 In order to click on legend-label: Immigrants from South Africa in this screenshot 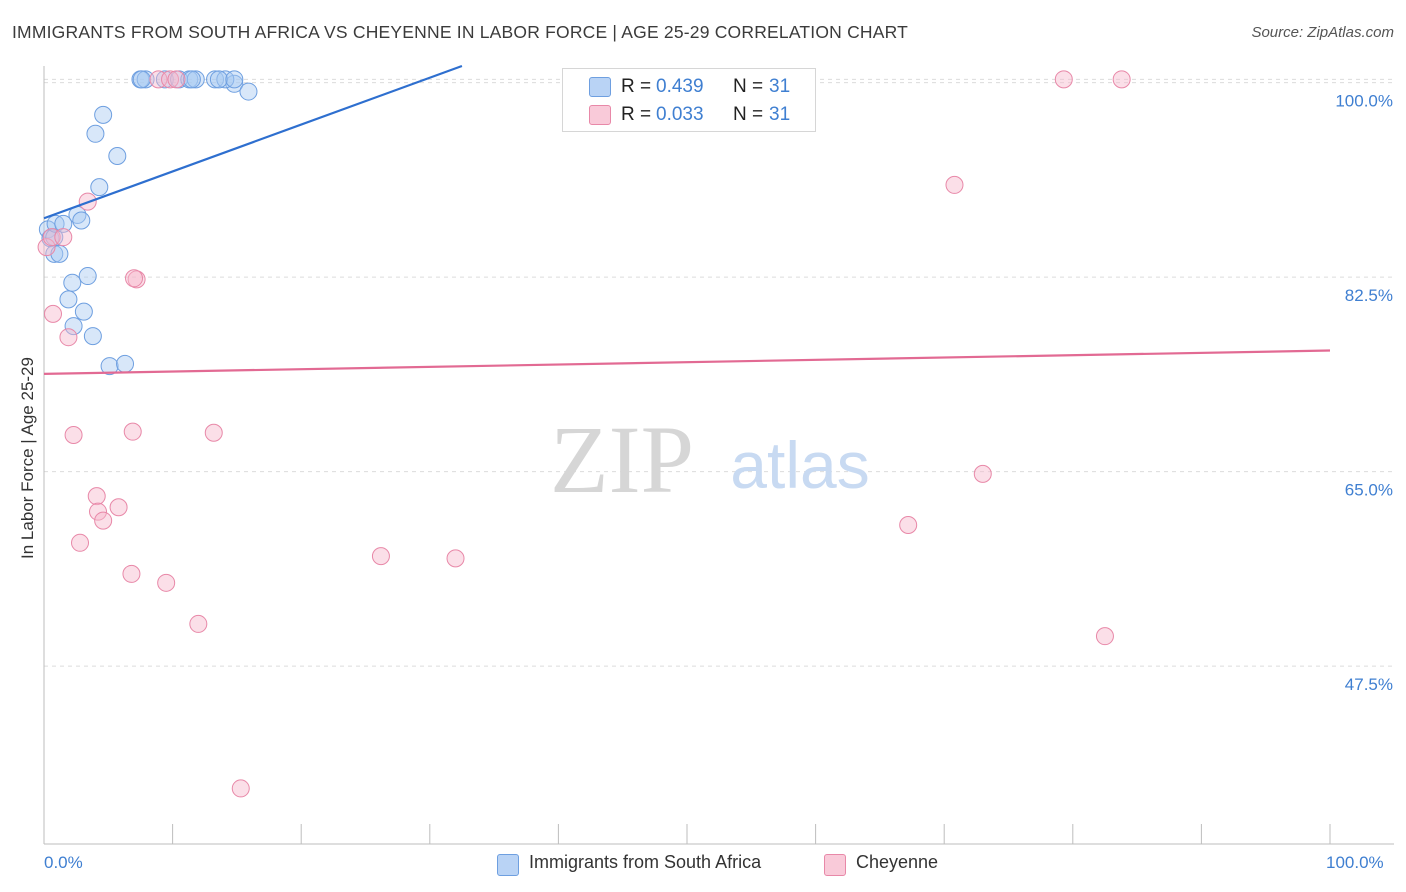, I will do `click(645, 862)`.